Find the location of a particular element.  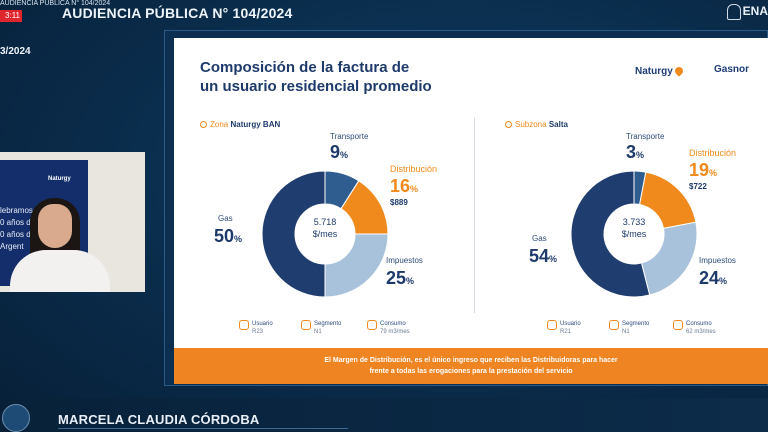

donut-hole is located at coordinates (325, 234).